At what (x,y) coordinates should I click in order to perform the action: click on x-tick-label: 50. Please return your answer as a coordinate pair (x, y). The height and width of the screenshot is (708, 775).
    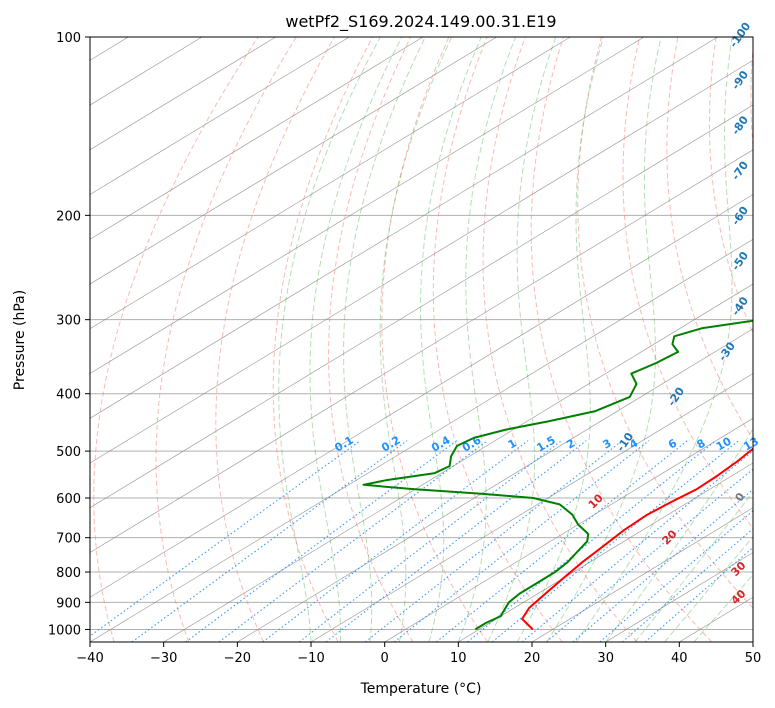
    Looking at the image, I should click on (753, 658).